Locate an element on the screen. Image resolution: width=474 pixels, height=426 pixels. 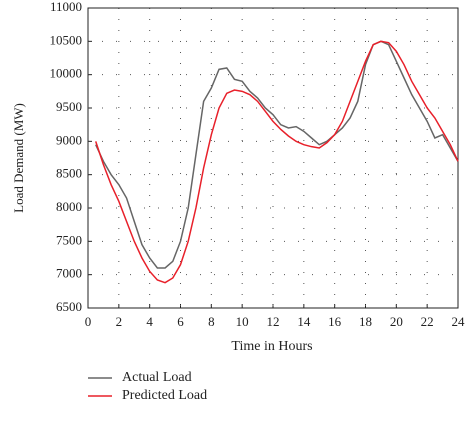
x-tick-label: 16 is located at coordinates (335, 321).